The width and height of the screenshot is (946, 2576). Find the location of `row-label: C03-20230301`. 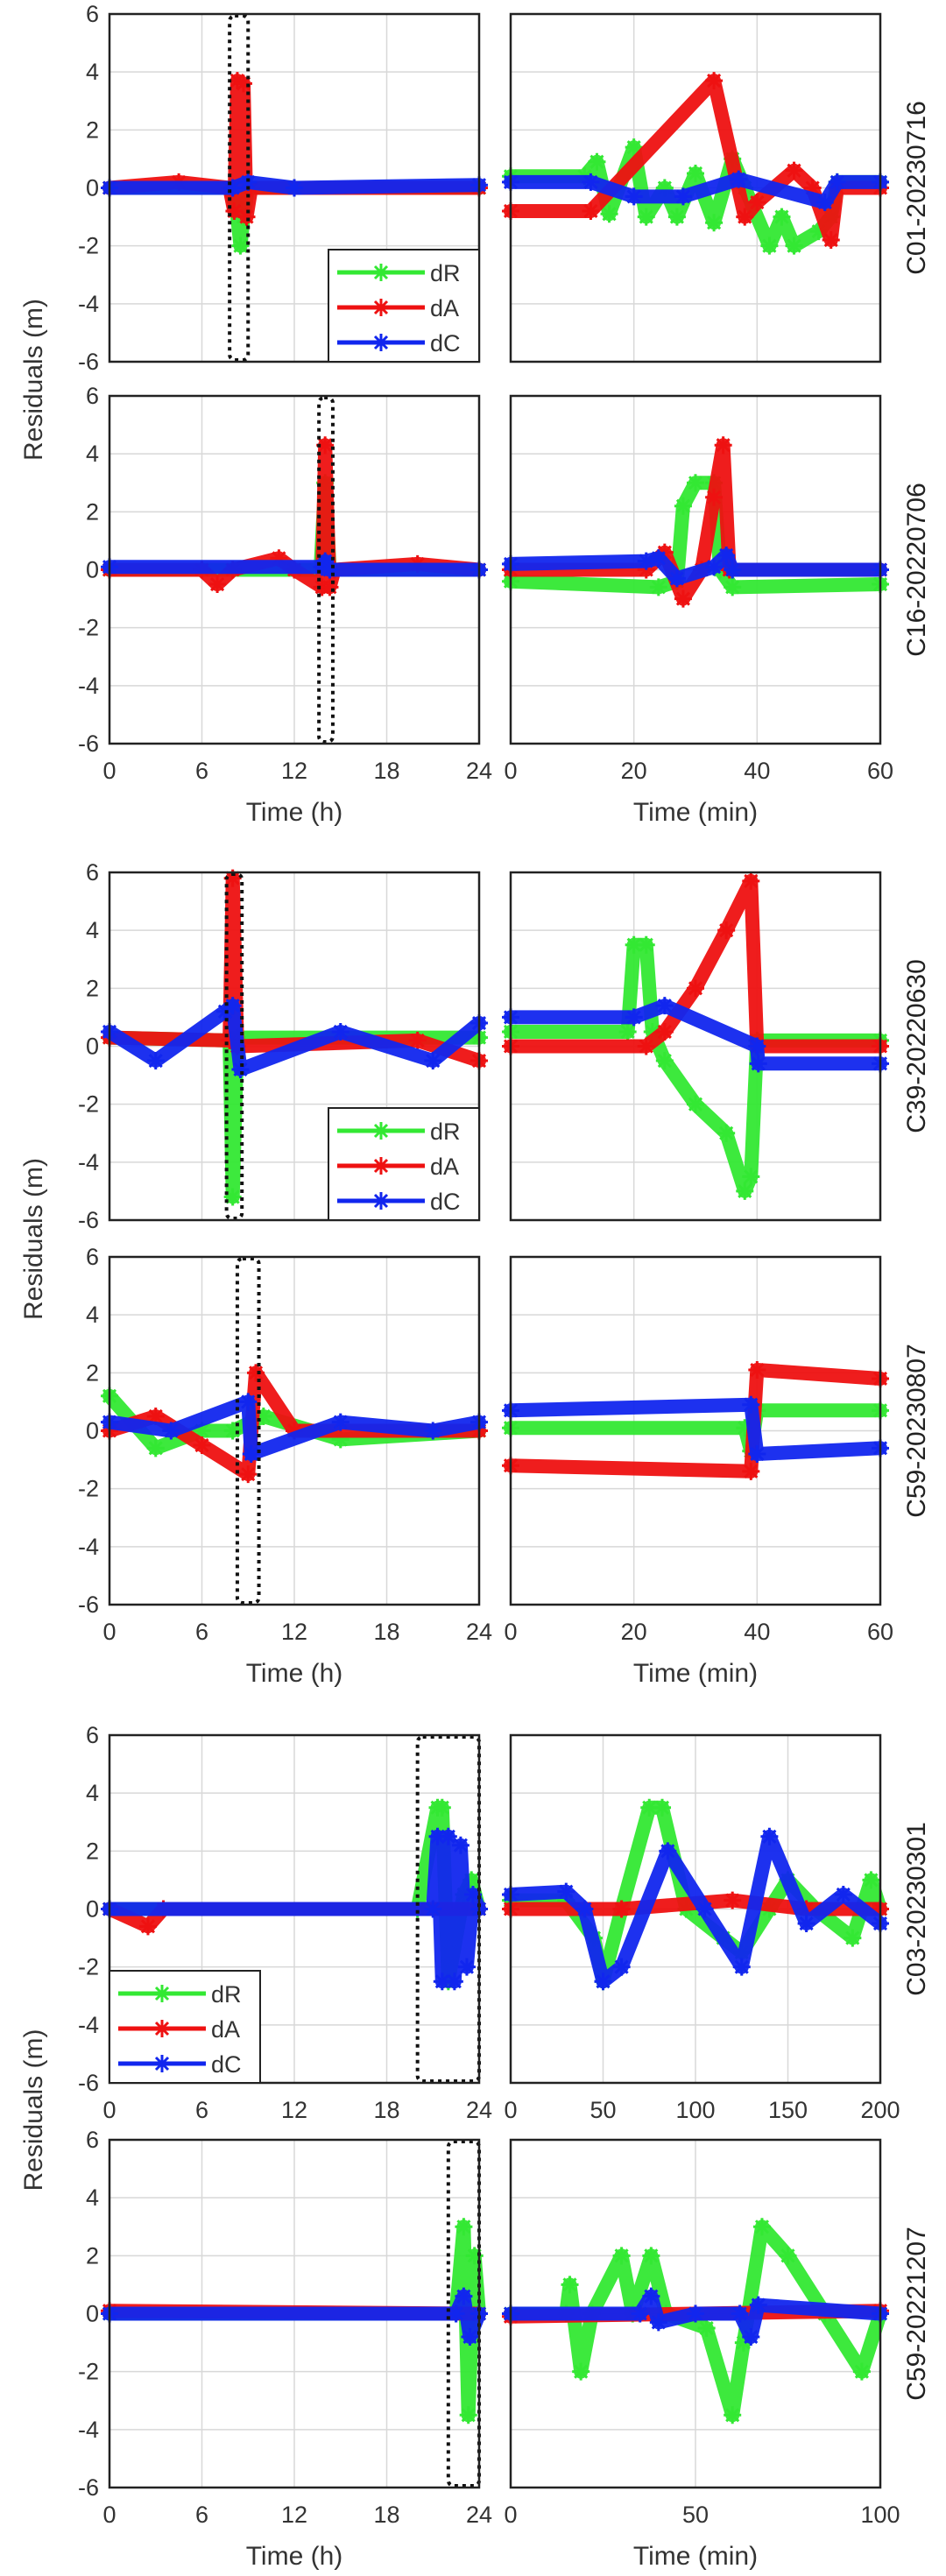

row-label: C03-20230301 is located at coordinates (916, 1909).